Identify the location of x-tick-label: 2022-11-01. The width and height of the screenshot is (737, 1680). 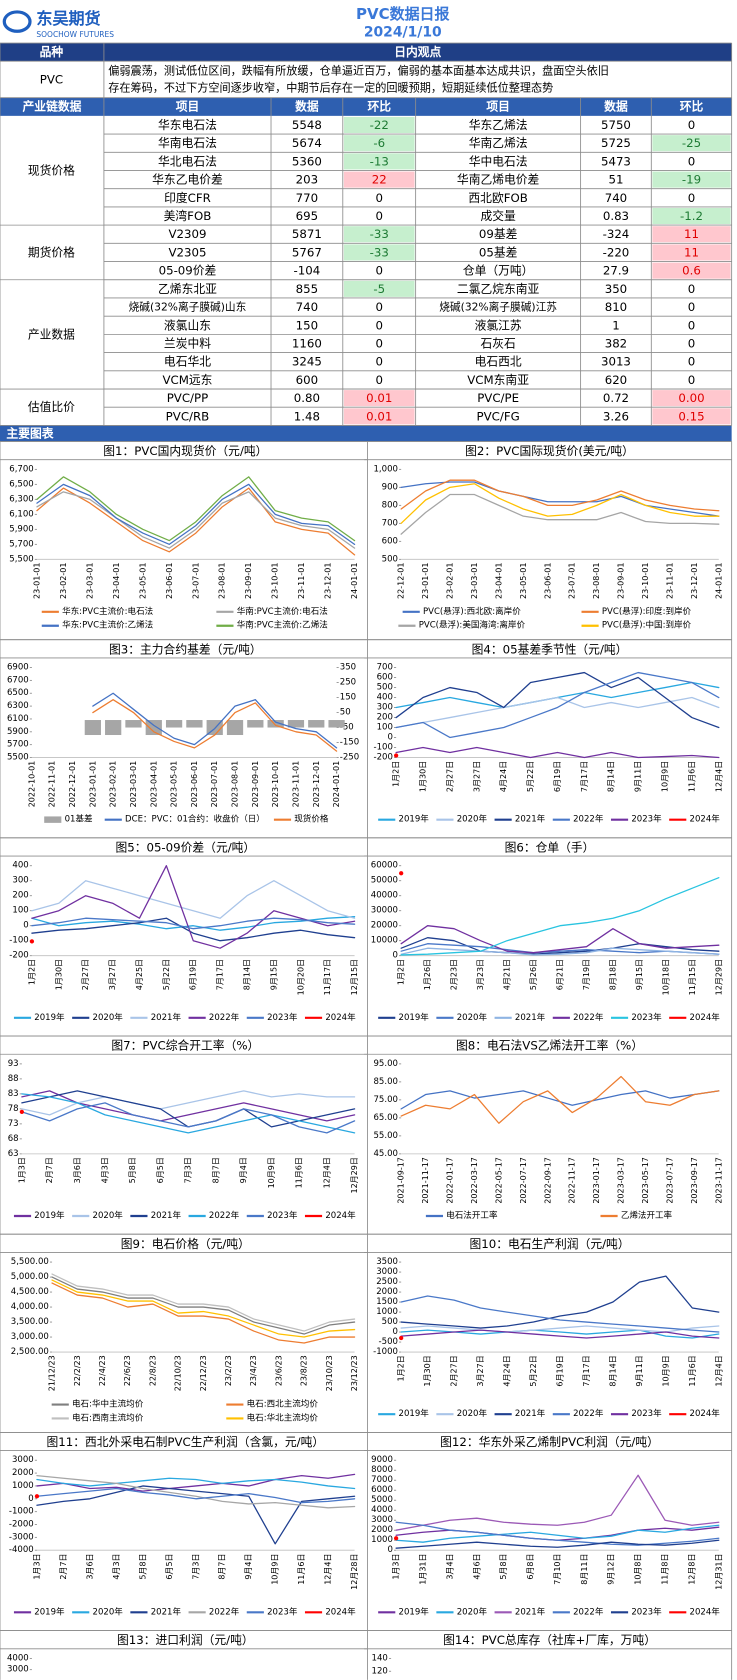
(52, 784).